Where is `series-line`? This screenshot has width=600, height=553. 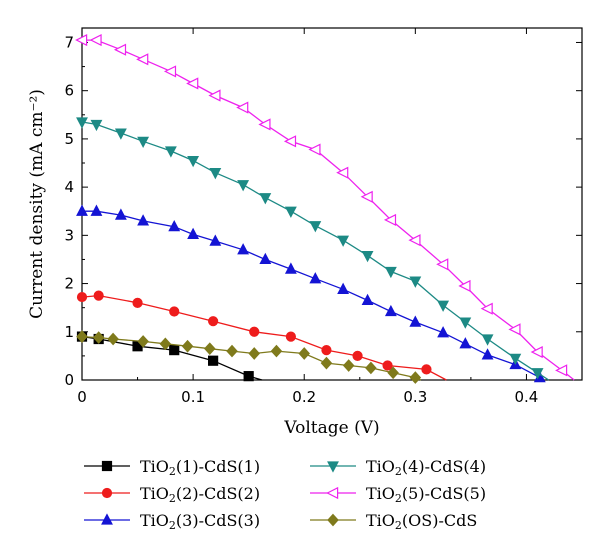 series-line is located at coordinates (172, 358).